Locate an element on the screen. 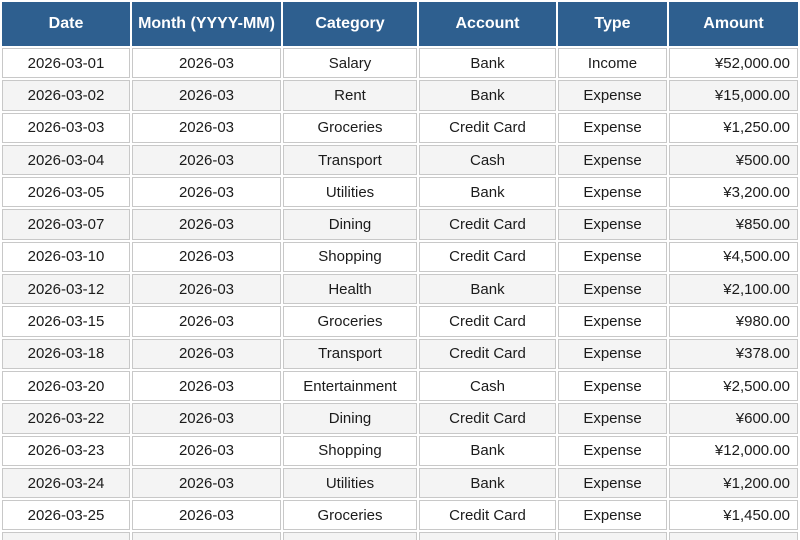 Image resolution: width=800 pixels, height=540 pixels. partial-table-row is located at coordinates (400, 536).